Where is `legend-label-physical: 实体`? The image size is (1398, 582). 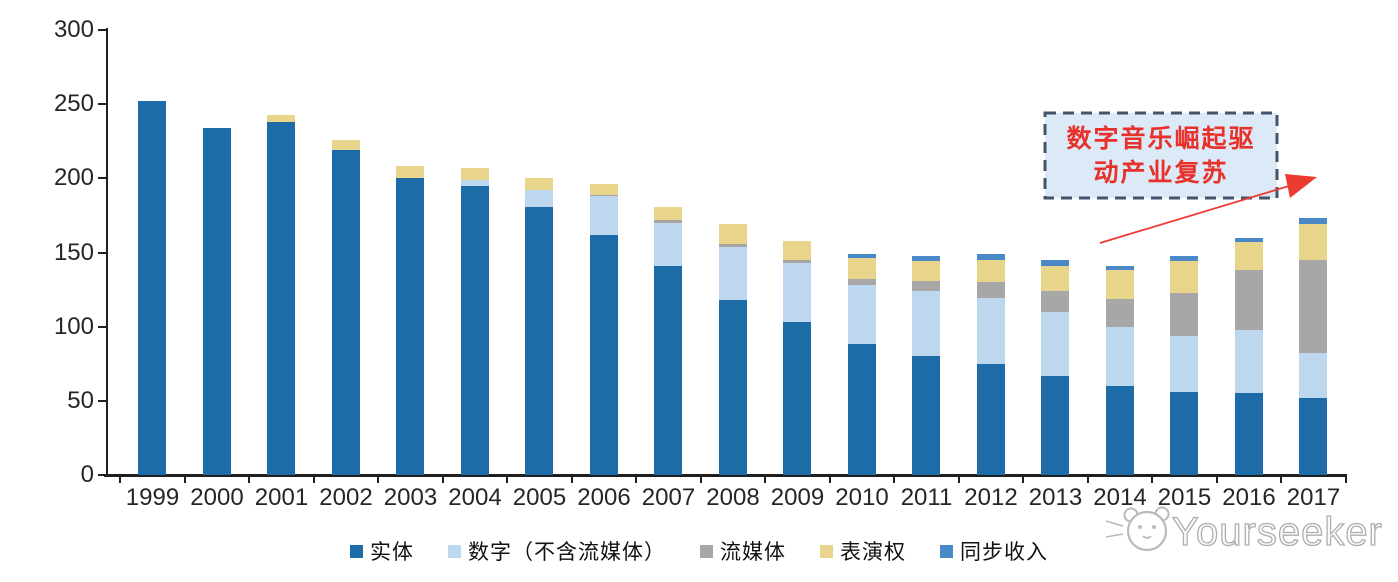
legend-label-physical: 实体 is located at coordinates (392, 552).